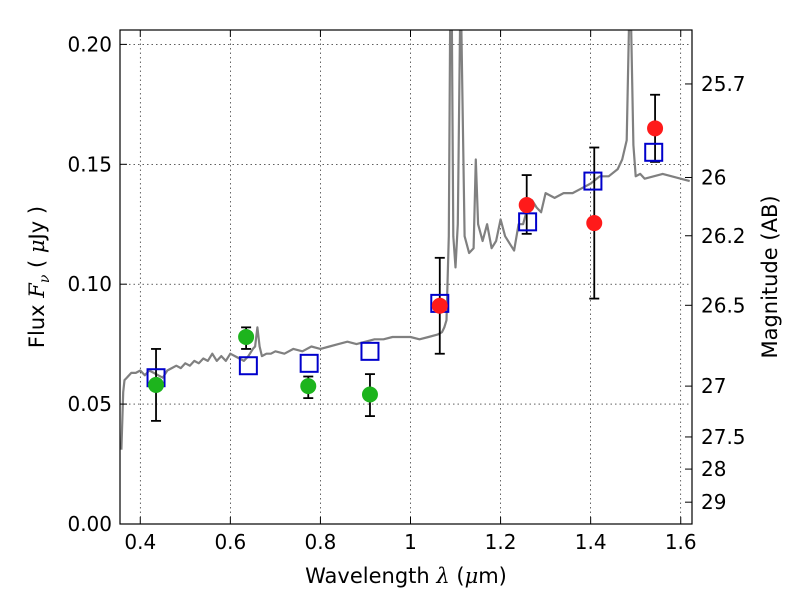 Image resolution: width=800 pixels, height=600 pixels. What do you see at coordinates (723, 305) in the screenshot?
I see `magnitude-tick-label: 26.5` at bounding box center [723, 305].